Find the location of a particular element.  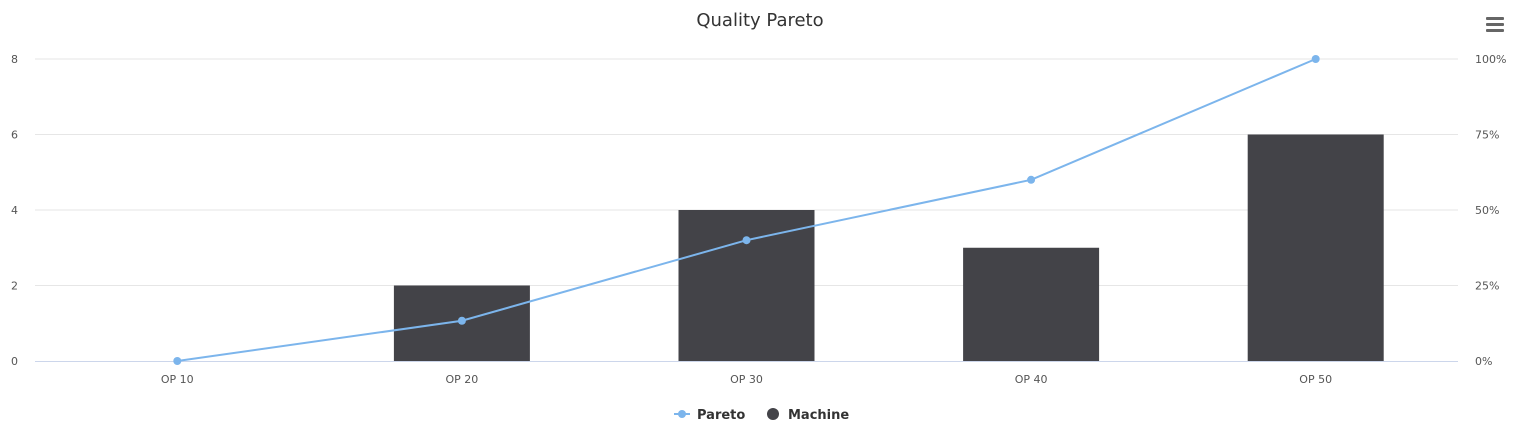

legend: Pareto Machine is located at coordinates (761, 415).